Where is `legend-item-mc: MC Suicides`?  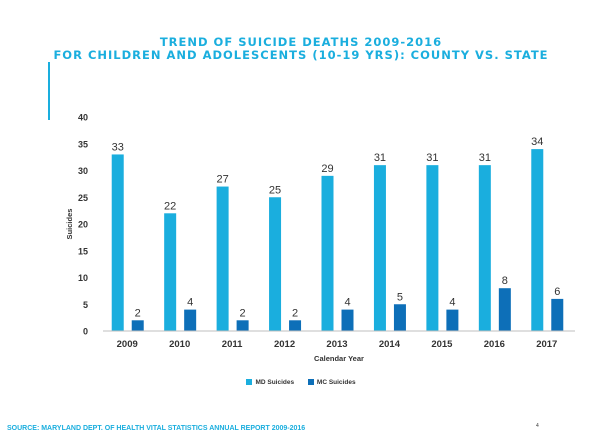 legend-item-mc: MC Suicides is located at coordinates (331, 382).